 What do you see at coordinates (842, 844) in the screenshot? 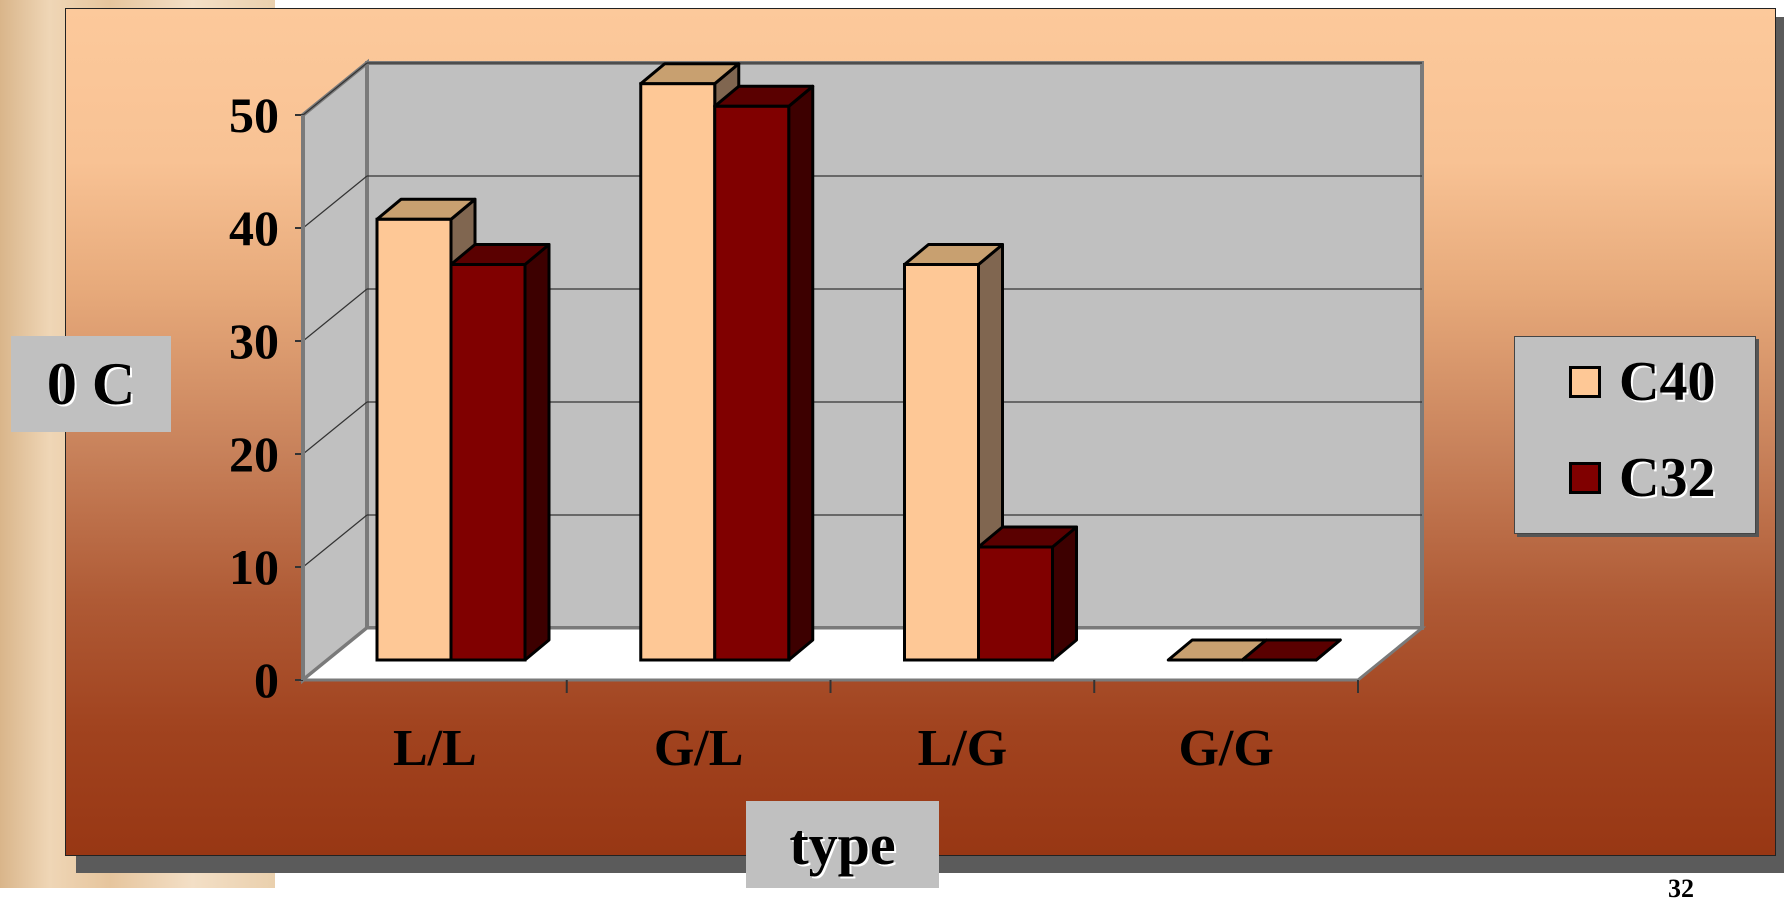
I see `x-axis-title: type` at bounding box center [842, 844].